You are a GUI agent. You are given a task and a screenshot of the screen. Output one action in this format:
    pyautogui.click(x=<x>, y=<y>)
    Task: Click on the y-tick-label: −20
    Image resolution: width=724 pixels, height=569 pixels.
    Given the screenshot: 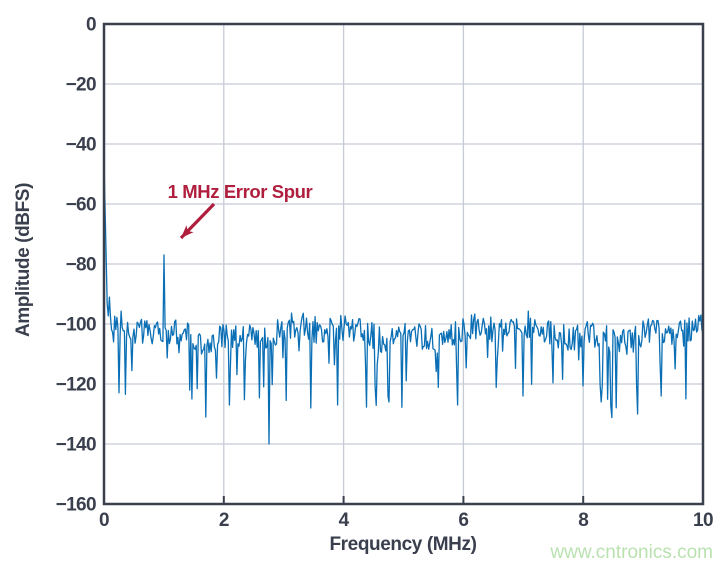 What is the action you would take?
    pyautogui.click(x=81, y=85)
    